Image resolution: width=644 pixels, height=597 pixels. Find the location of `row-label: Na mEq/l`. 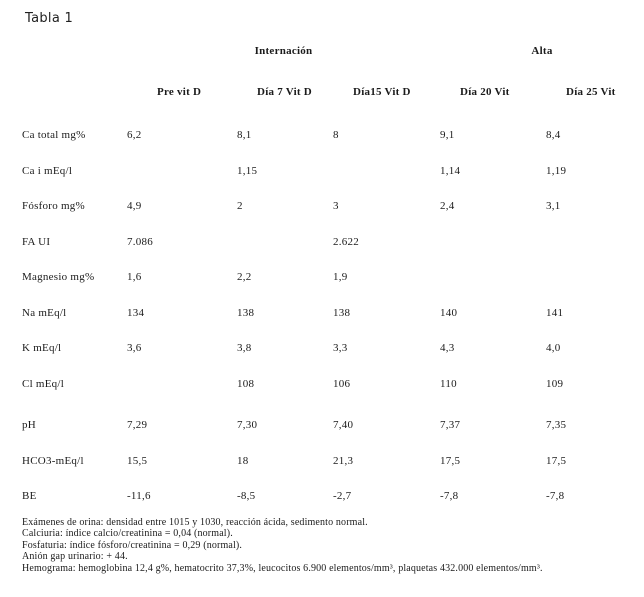

row-label: Na mEq/l is located at coordinates (44, 312).